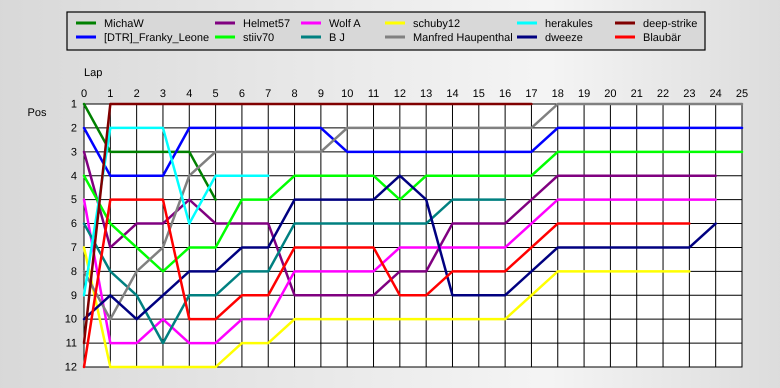 This screenshot has width=780, height=388. Describe the element at coordinates (84, 94) in the screenshot. I see `x-tick-label: 0` at that location.